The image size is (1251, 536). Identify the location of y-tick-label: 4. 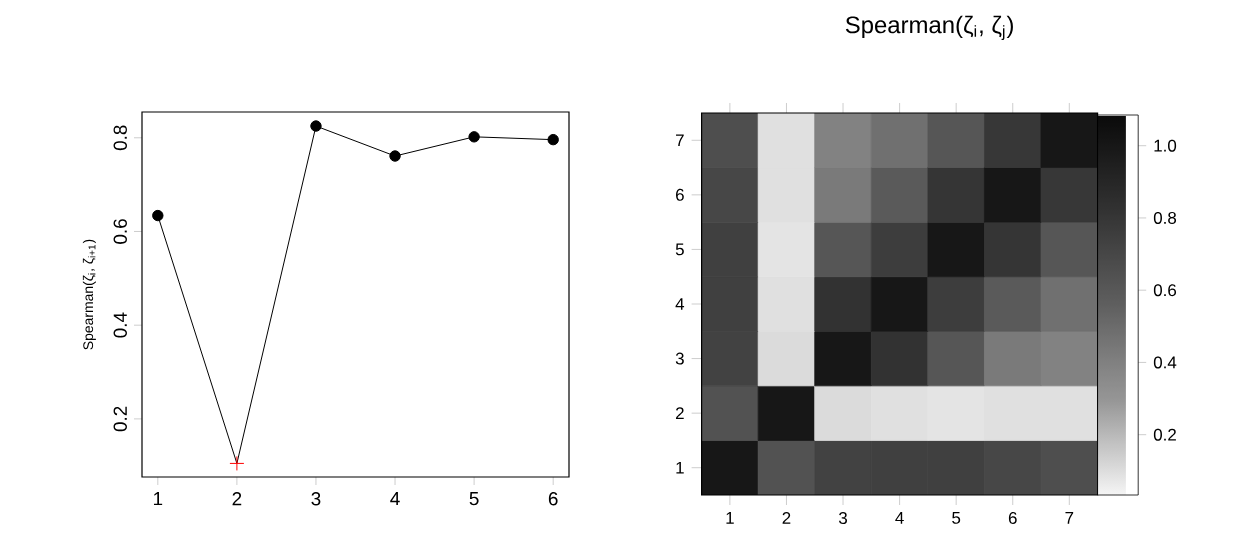
(680, 304).